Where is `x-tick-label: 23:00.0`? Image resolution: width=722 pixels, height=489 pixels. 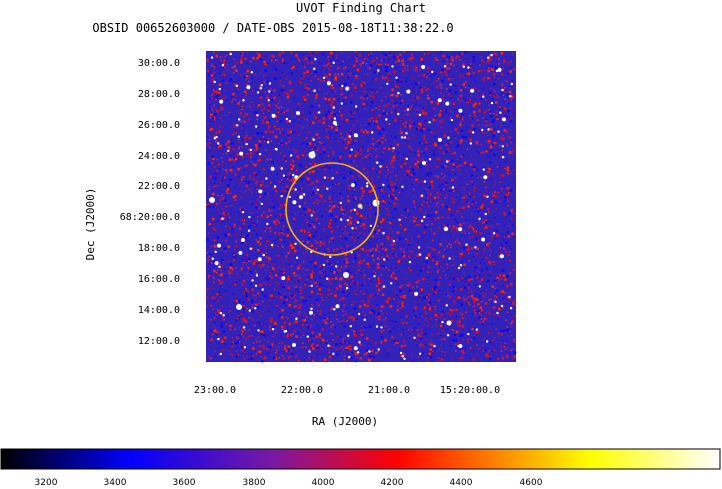
x-tick-label: 23:00.0 is located at coordinates (215, 390).